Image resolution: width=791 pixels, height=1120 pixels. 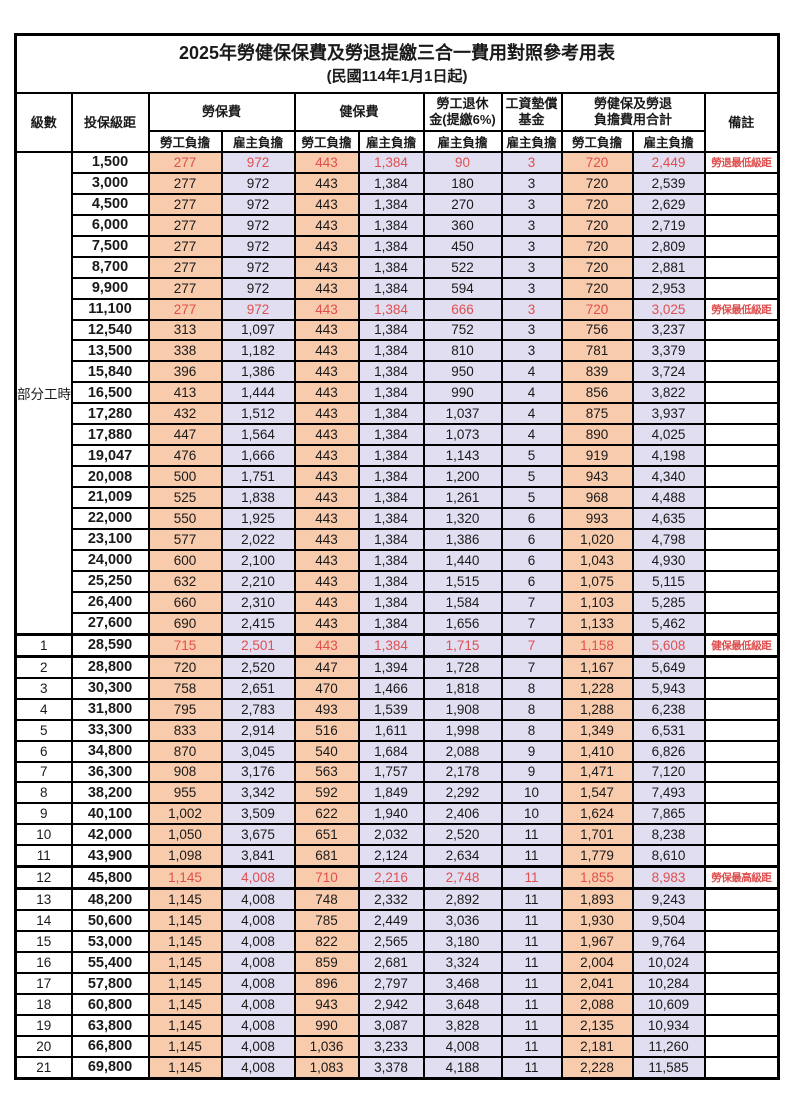 I want to click on value-cell-total-employer: 5,462, so click(x=668, y=623).